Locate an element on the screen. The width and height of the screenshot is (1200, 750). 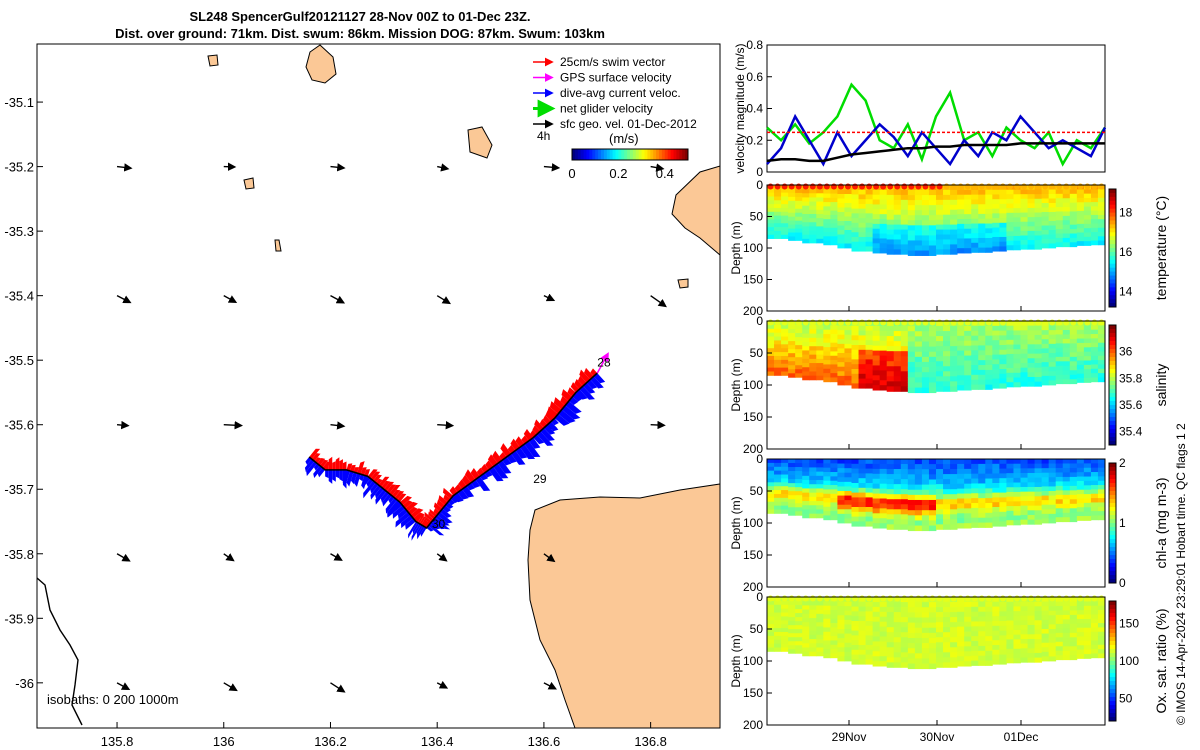
colorbar-cell is located at coordinates (629, 154).